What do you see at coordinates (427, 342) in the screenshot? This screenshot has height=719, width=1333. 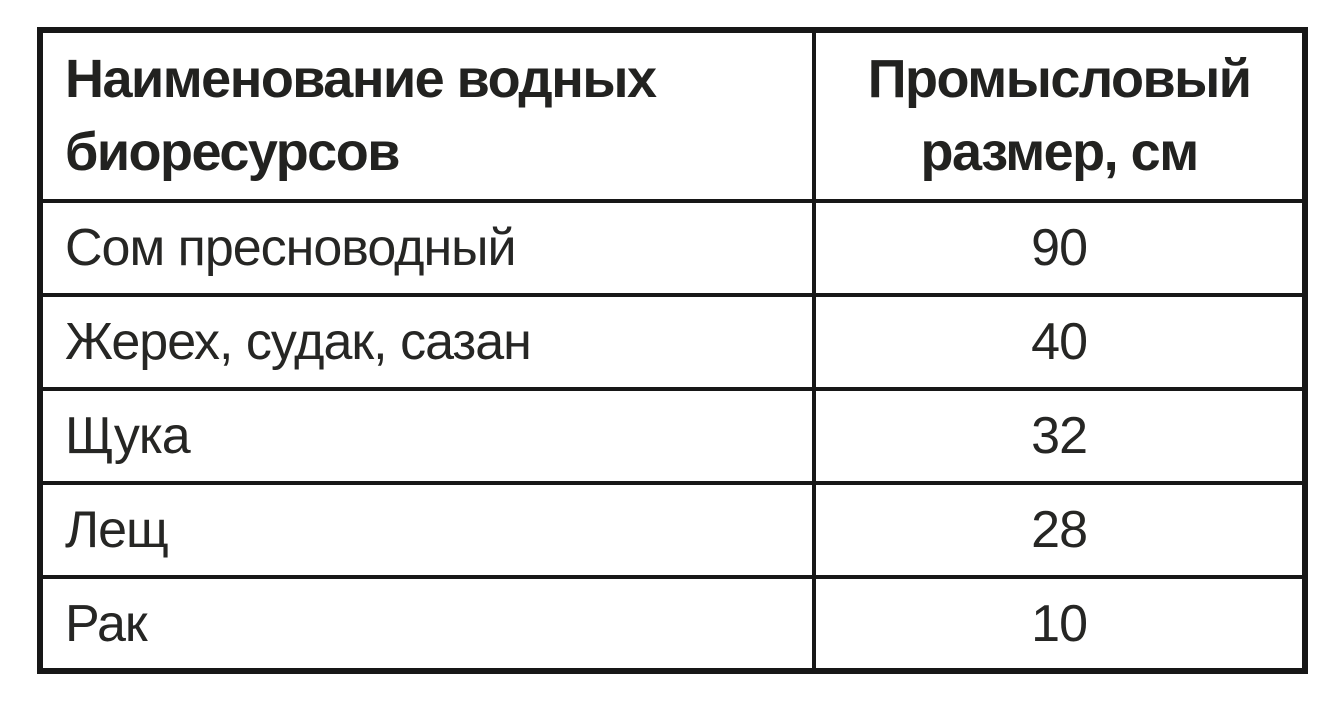 I see `bioresource-name: Жерех, судак, сазан` at bounding box center [427, 342].